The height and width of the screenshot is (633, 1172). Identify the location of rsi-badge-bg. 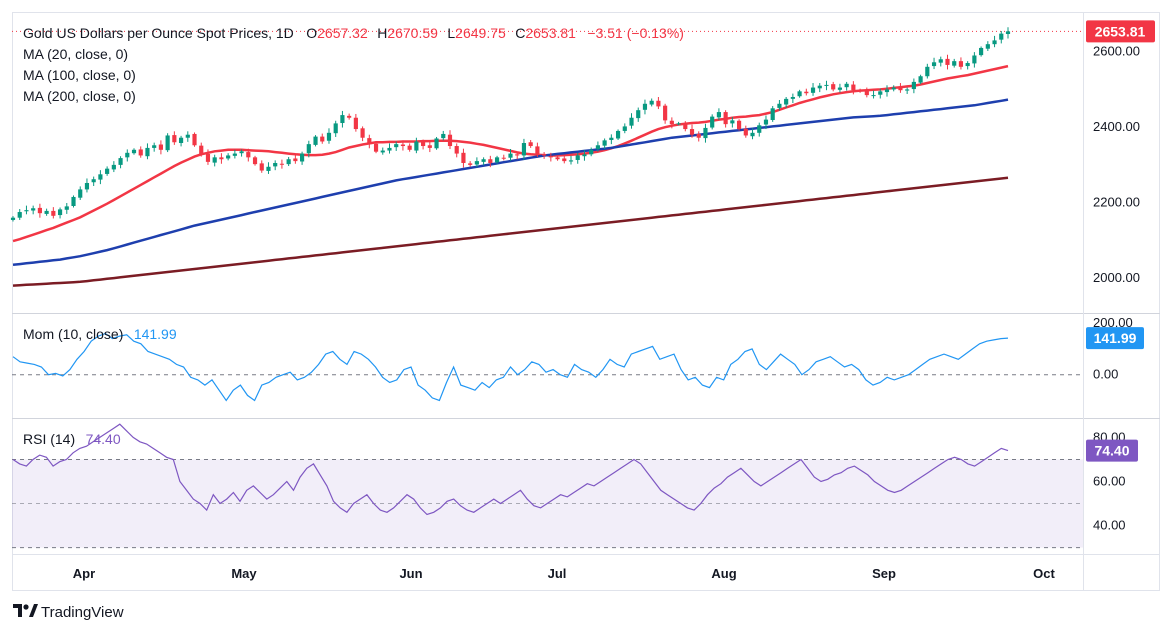
(1112, 450).